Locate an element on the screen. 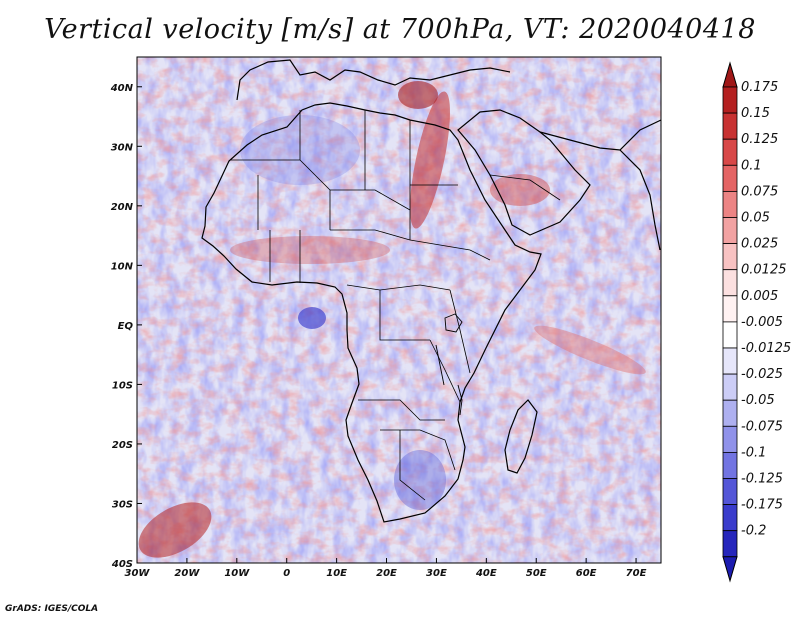 The height and width of the screenshot is (618, 800). lat-tick-label: 40N is located at coordinates (122, 88).